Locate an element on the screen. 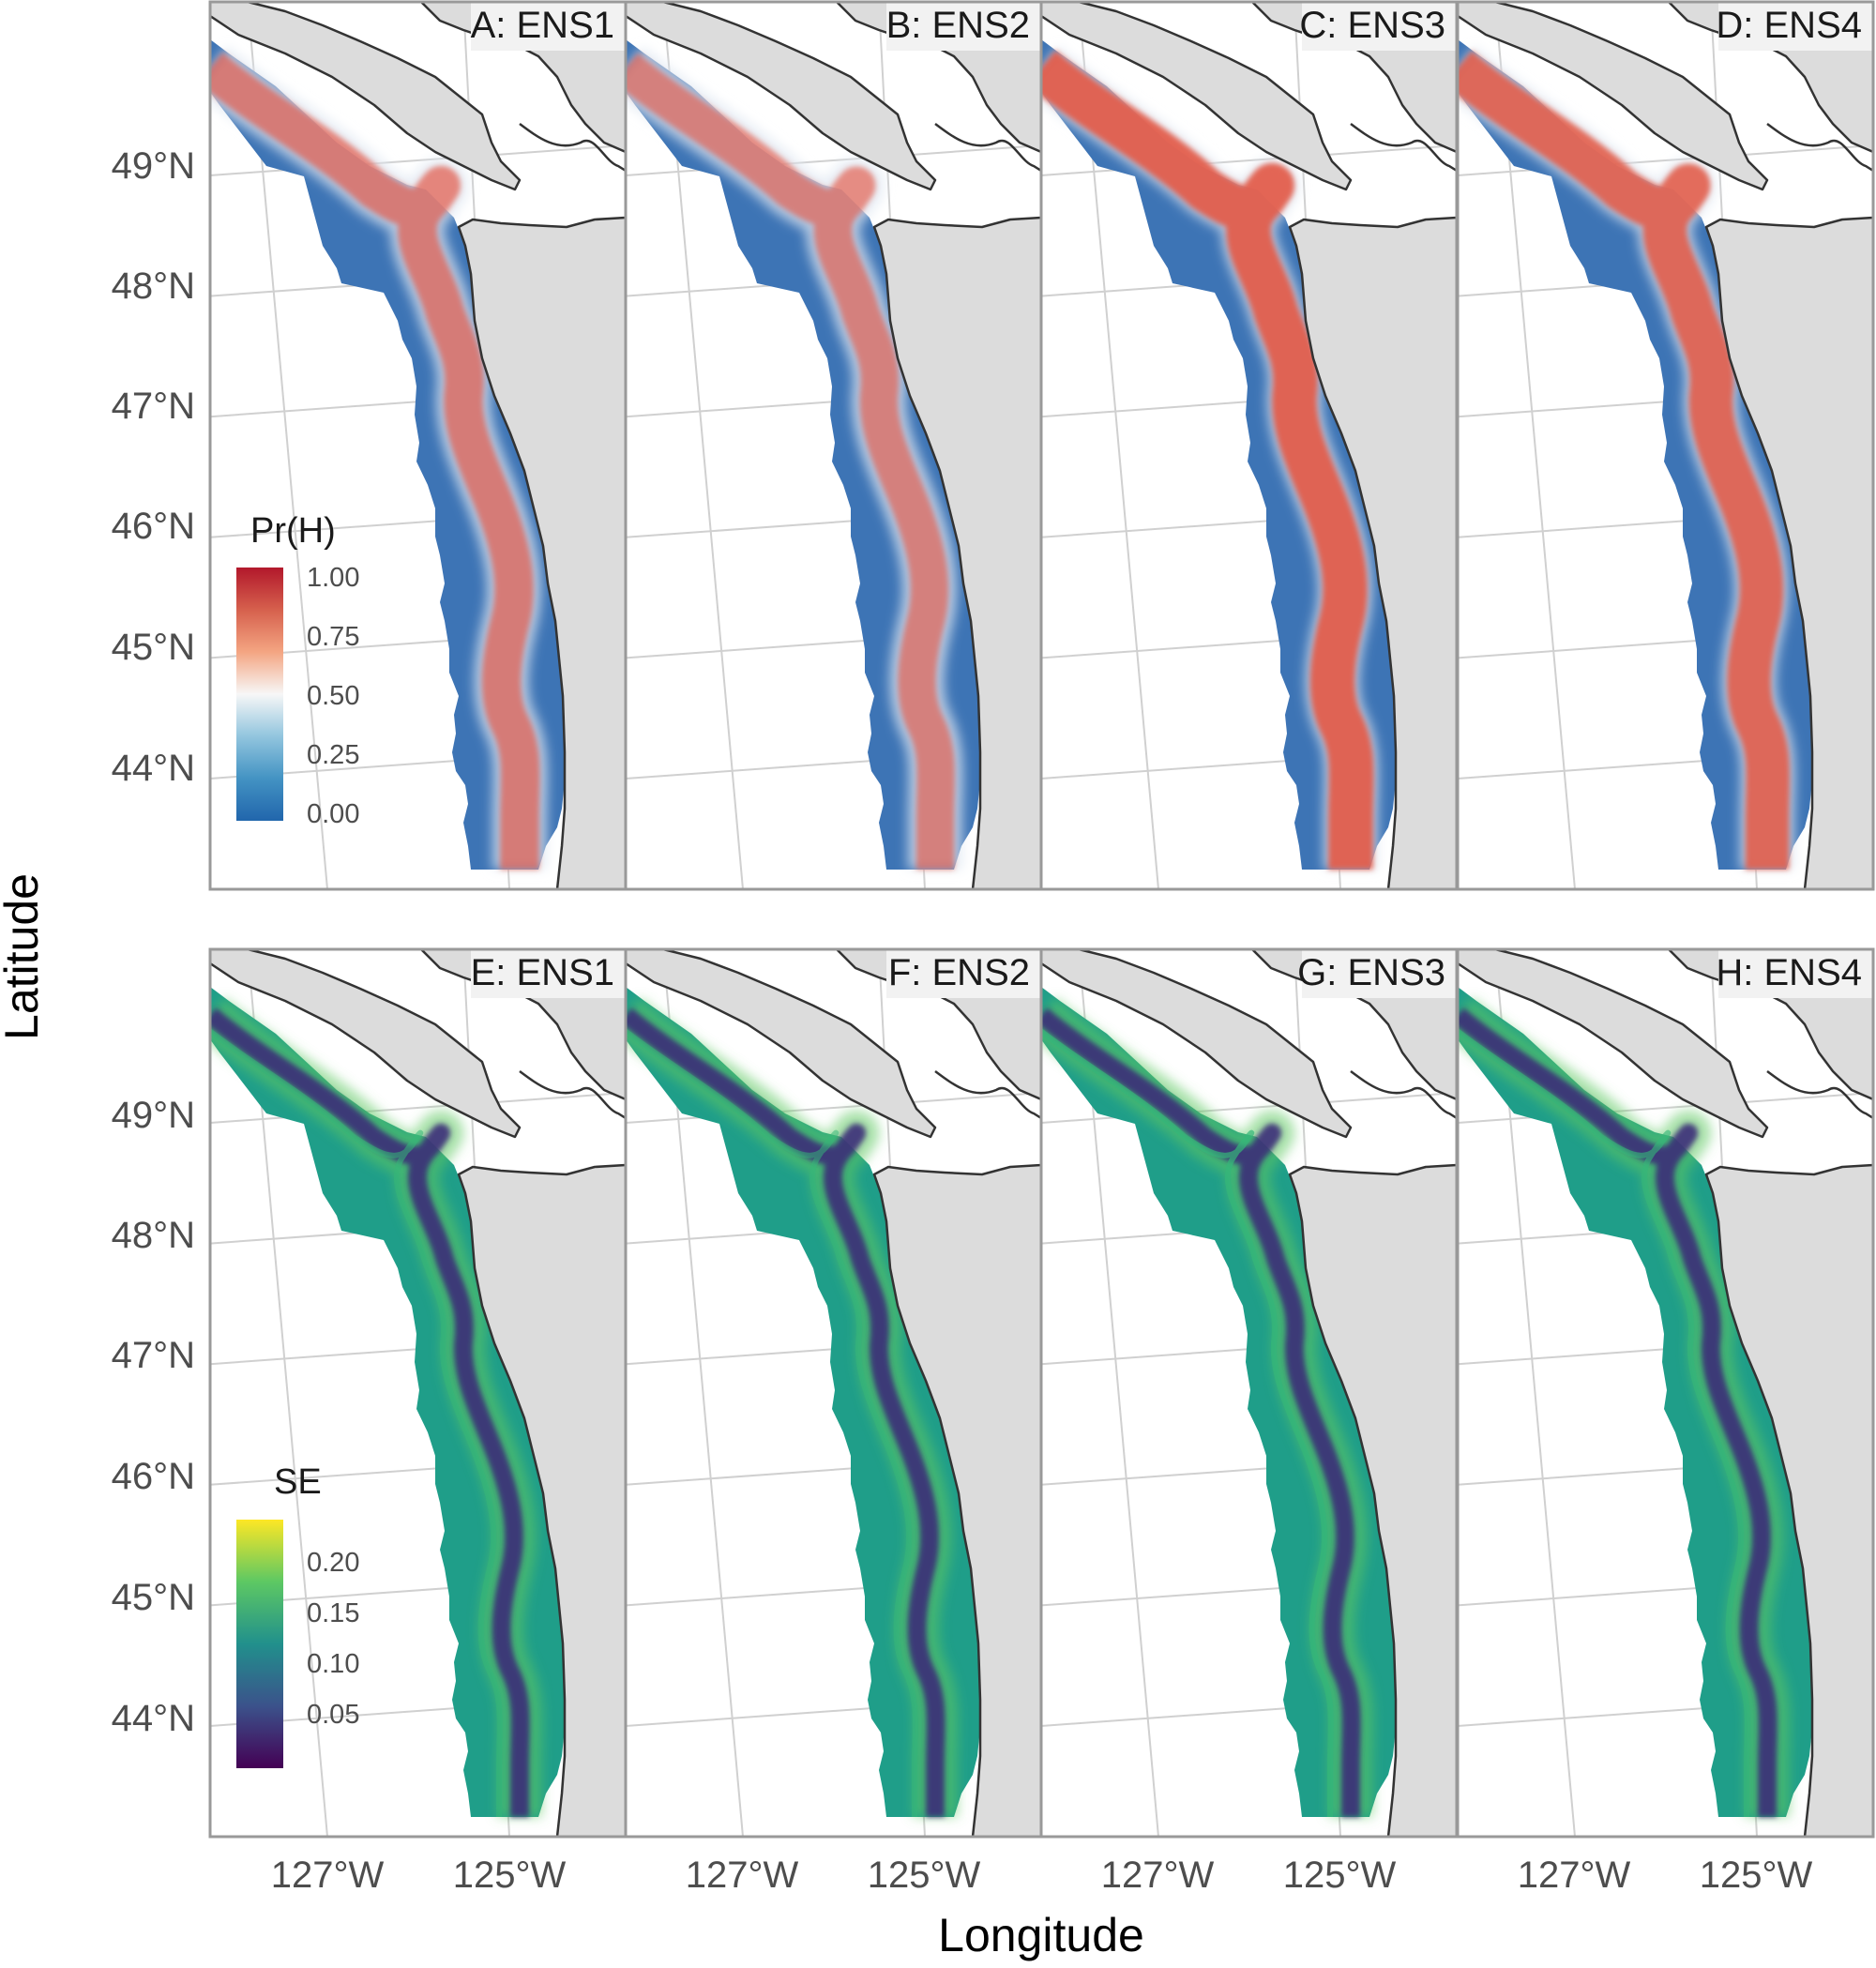  lat-tick: 47°N is located at coordinates (153, 1355).